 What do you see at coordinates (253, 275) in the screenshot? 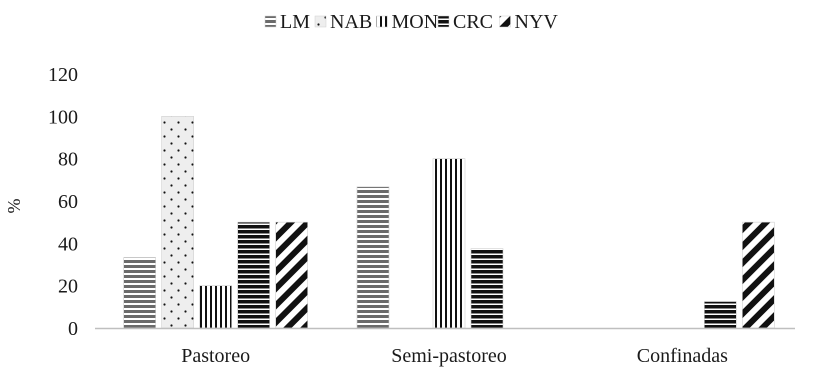
I see `bar-crc-pastoreo` at bounding box center [253, 275].